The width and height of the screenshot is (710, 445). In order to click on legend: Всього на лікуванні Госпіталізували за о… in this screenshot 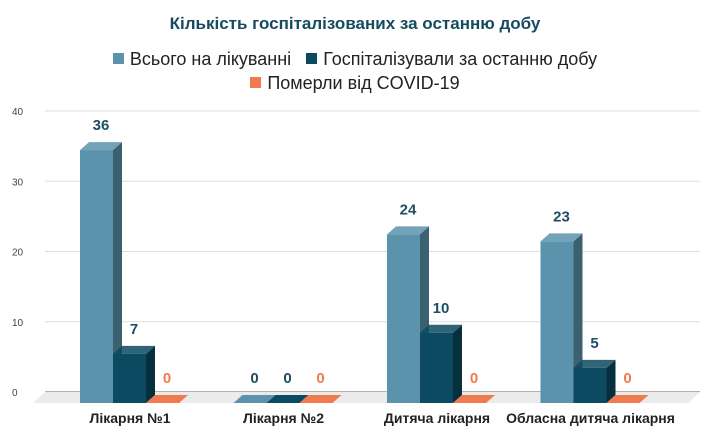, I will do `click(355, 71)`.